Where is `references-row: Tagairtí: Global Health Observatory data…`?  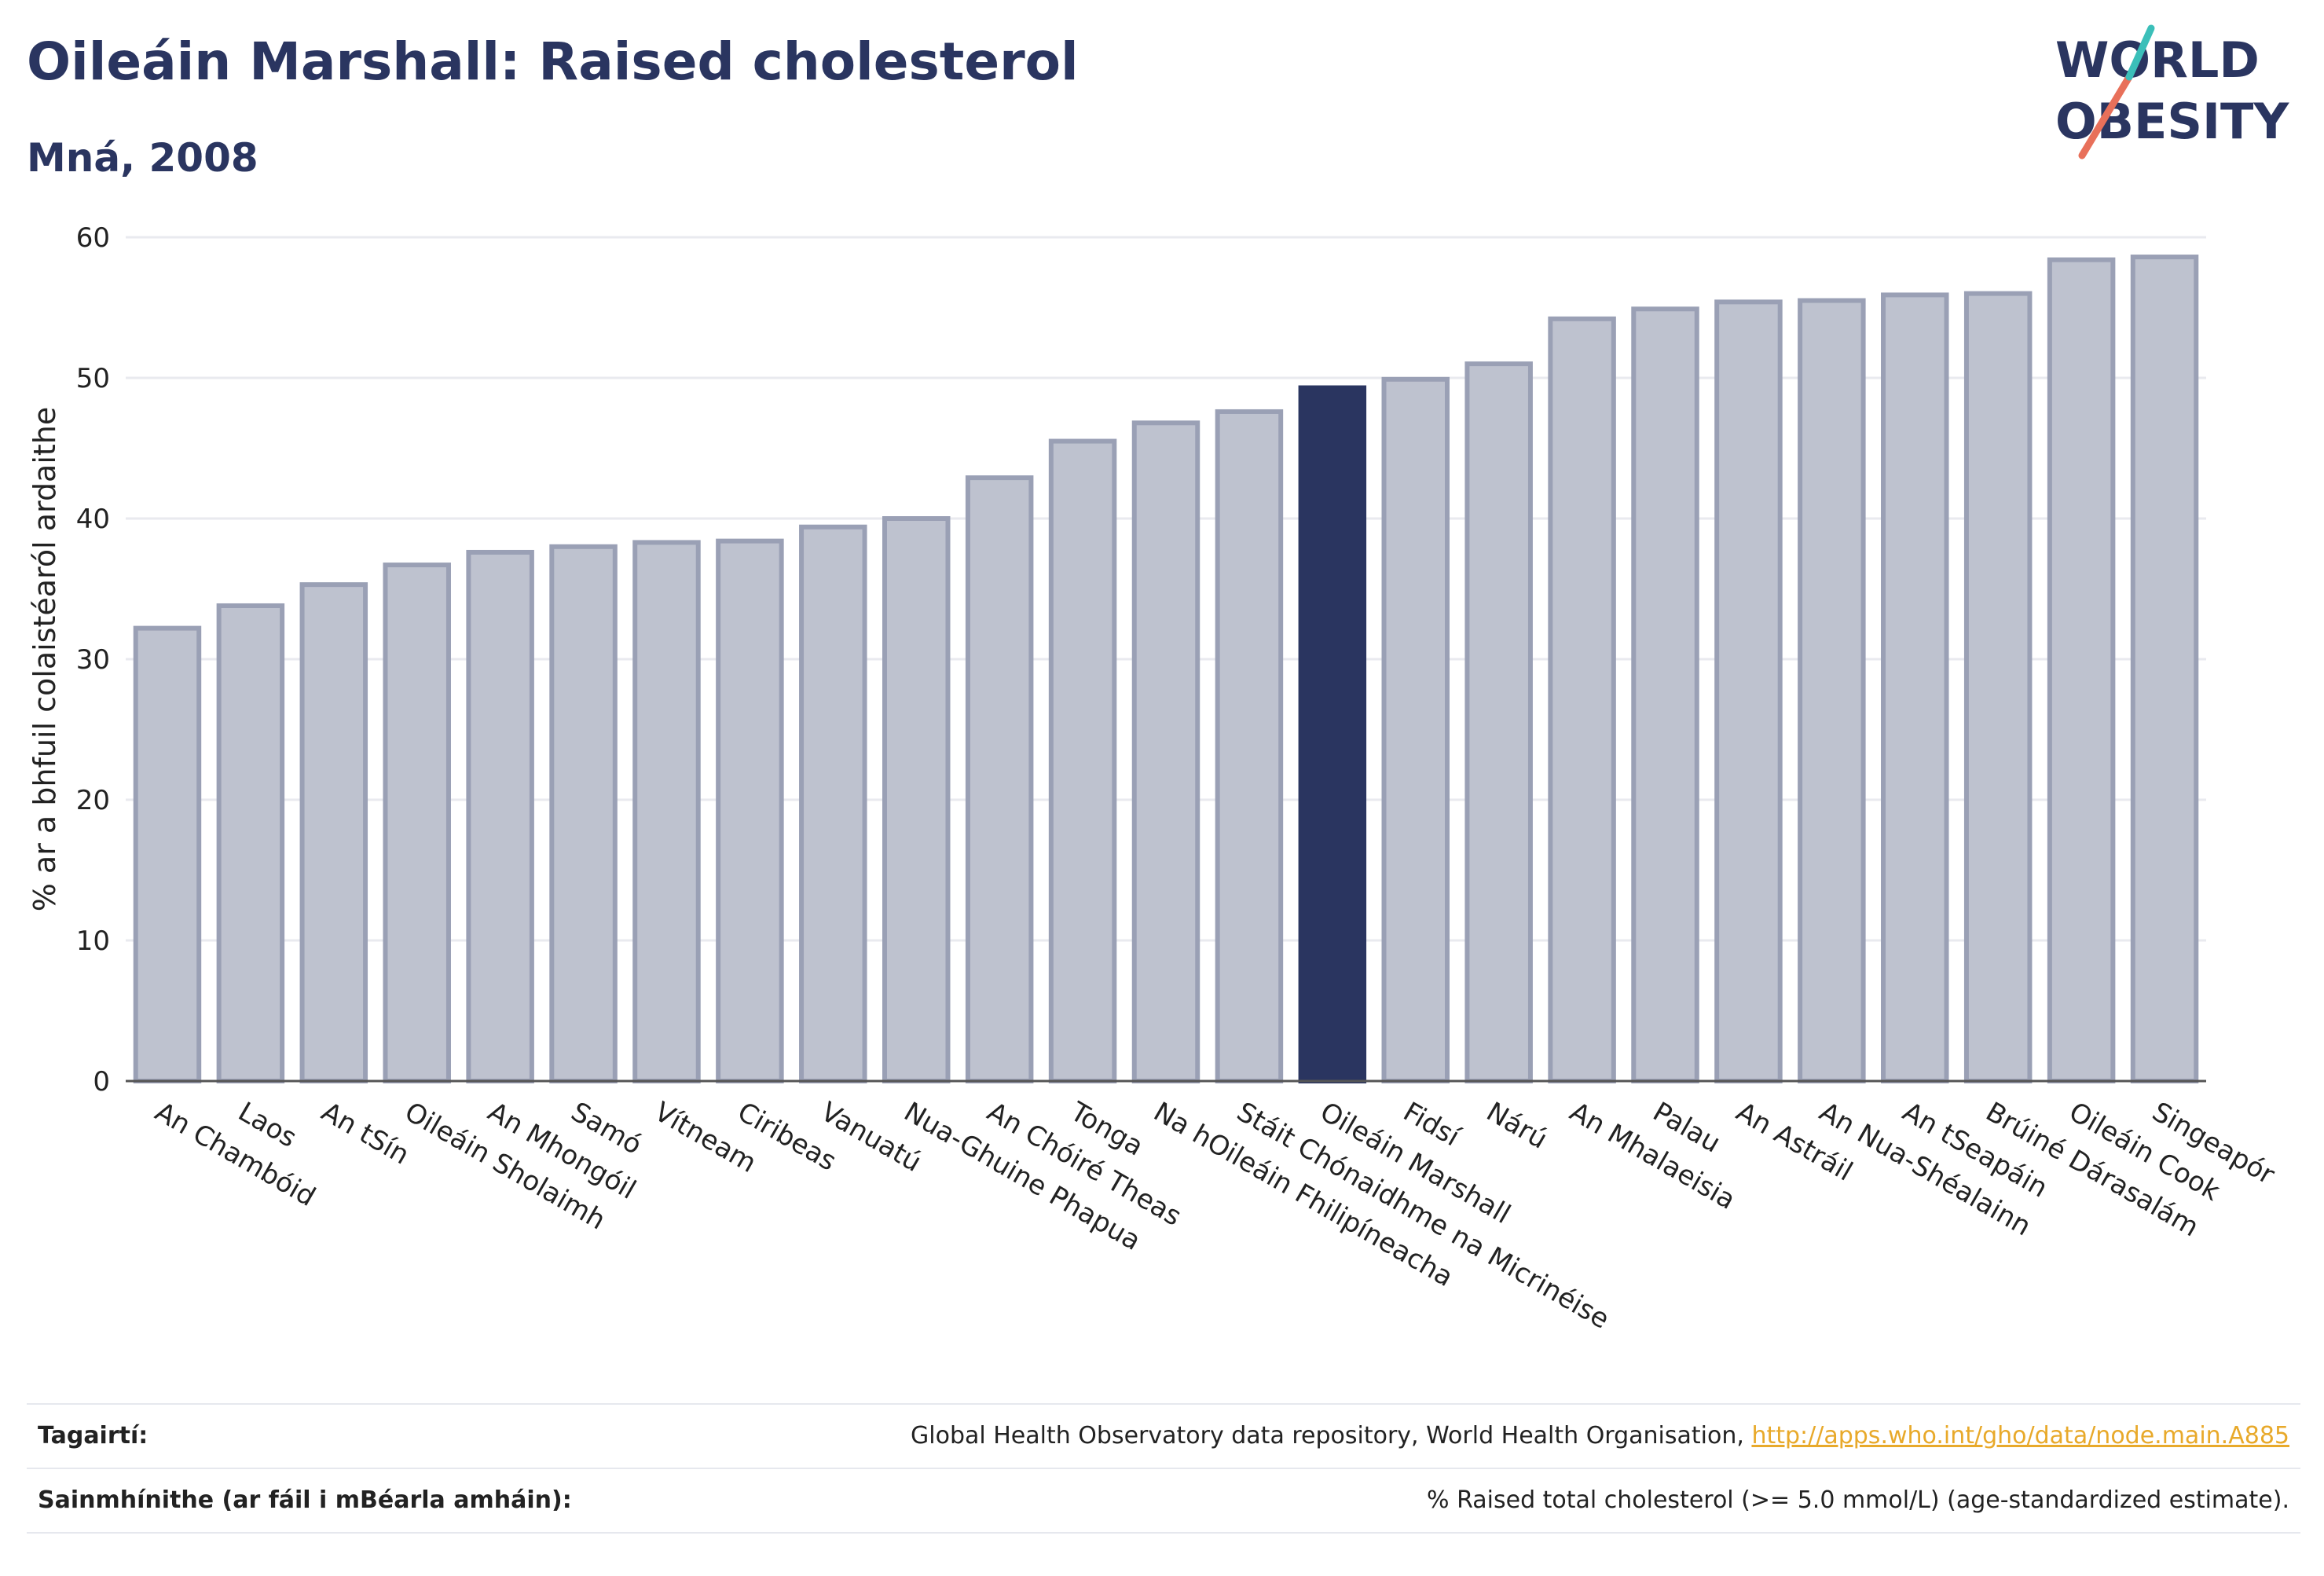
references-row: Tagairtí: Global Health Observatory data… is located at coordinates (1163, 1435).